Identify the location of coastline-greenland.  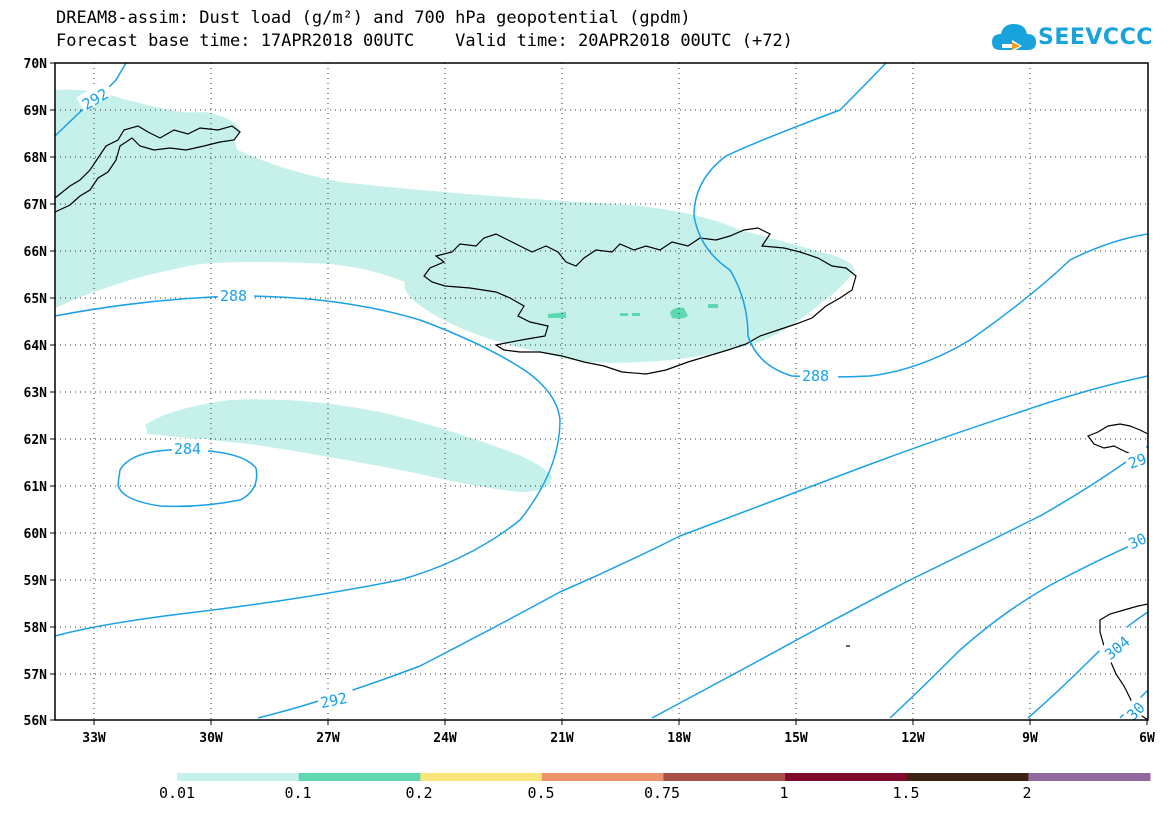
(148, 169).